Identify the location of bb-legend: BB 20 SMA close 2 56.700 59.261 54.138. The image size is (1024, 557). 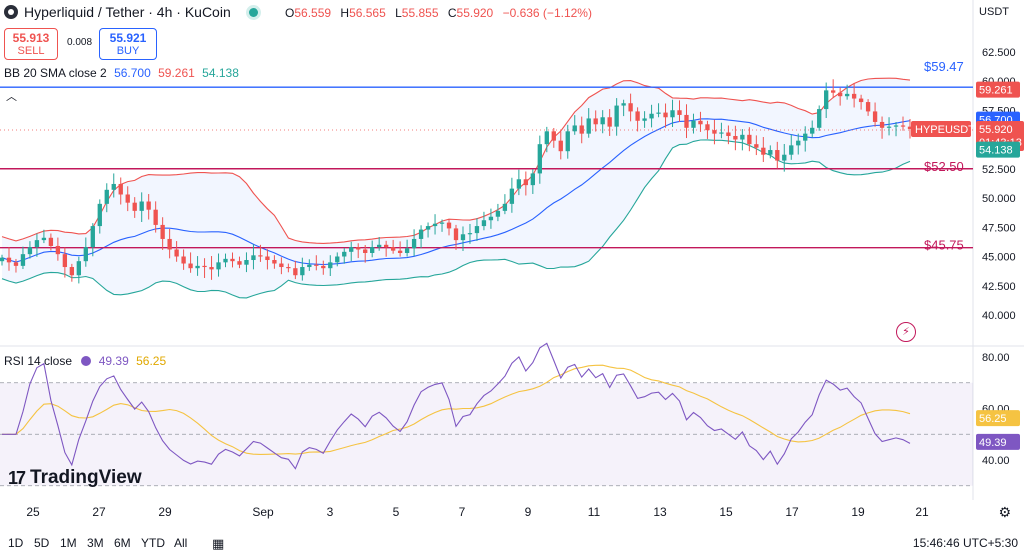
(121, 73).